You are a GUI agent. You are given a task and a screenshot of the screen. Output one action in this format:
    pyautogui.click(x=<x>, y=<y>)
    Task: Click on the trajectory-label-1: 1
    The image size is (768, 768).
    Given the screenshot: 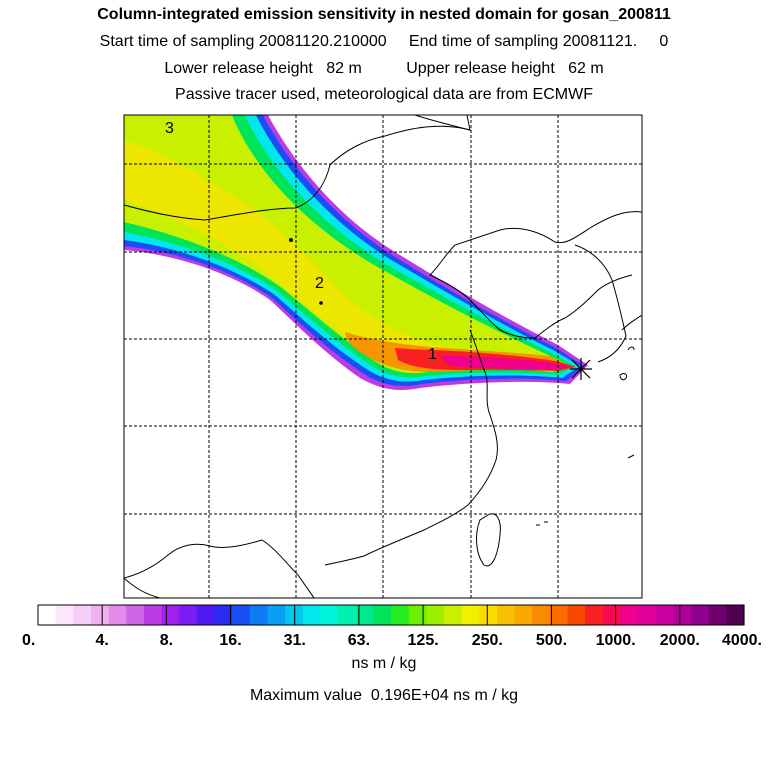 What is the action you would take?
    pyautogui.click(x=432, y=354)
    